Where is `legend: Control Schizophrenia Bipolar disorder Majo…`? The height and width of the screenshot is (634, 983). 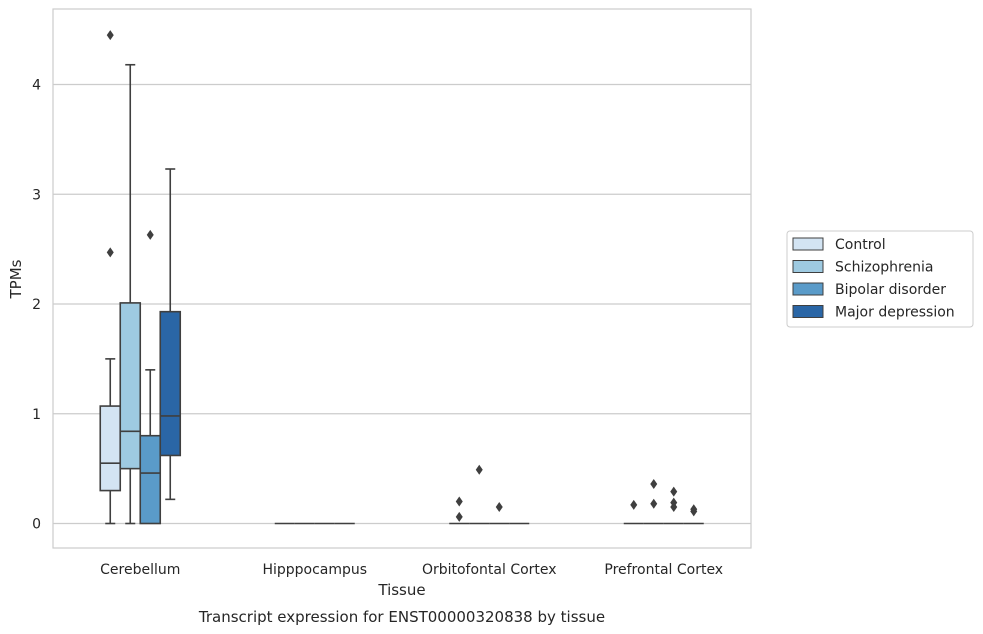
legend: Control Schizophrenia Bipolar disorder Majo… is located at coordinates (880, 279).